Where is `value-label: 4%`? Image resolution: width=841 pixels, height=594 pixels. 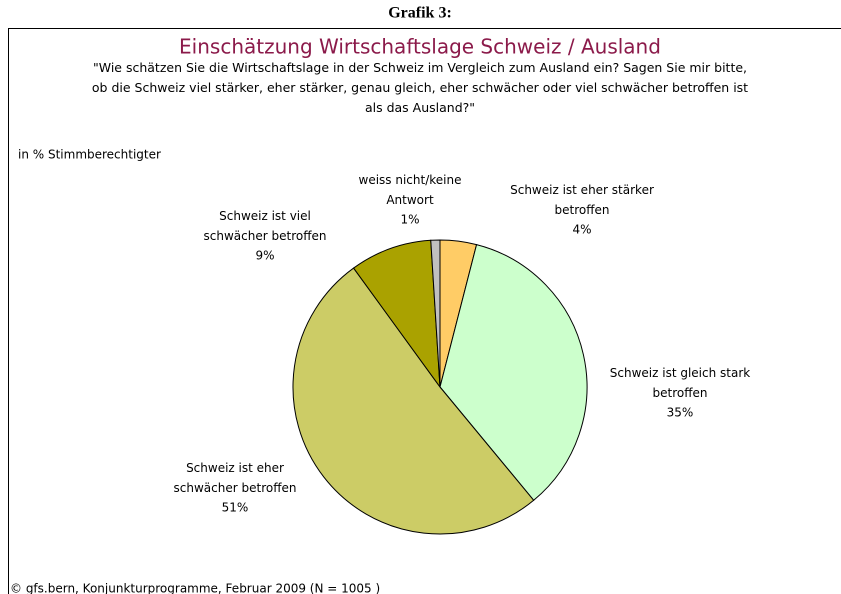
value-label: 4% is located at coordinates (581, 230).